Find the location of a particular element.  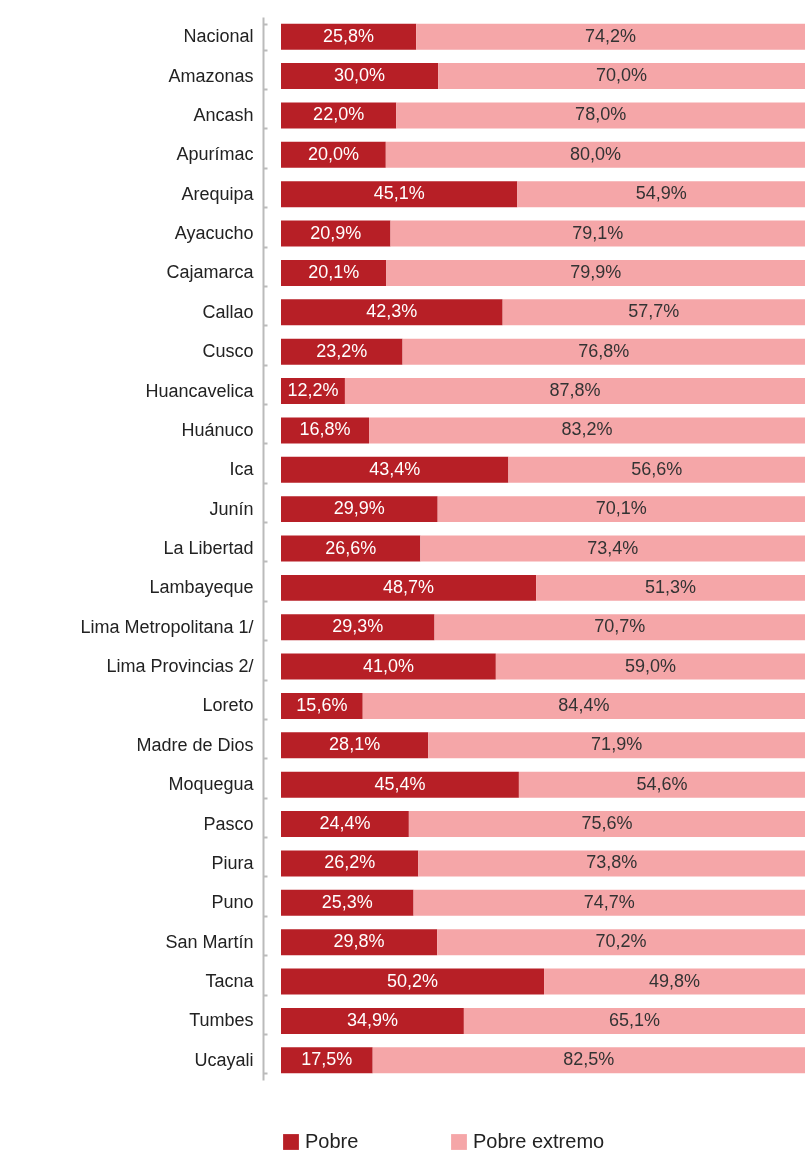

y-tick-label: Lambayeque is located at coordinates (201, 587).